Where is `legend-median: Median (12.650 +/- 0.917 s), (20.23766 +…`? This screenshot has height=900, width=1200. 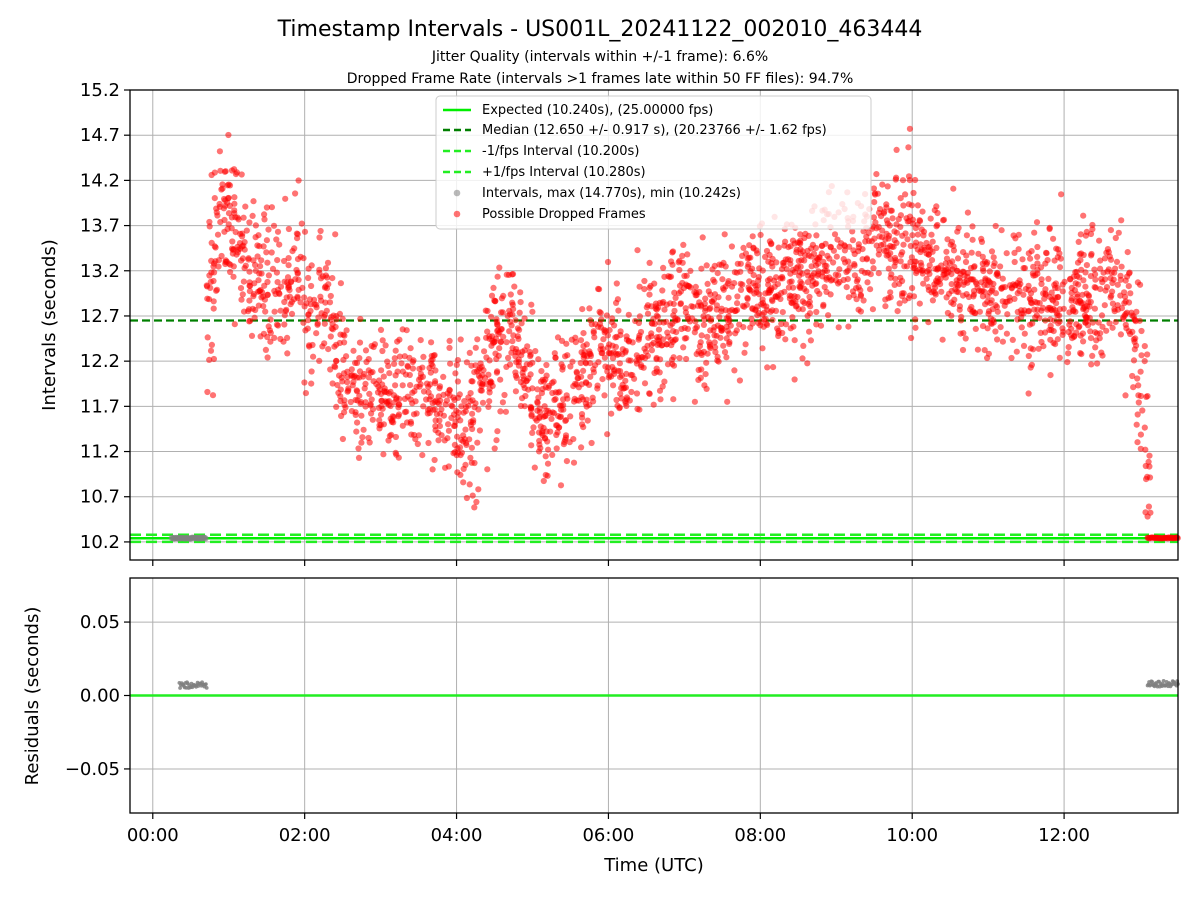 legend-median: Median (12.650 +/- 0.917 s), (20.23766 +… is located at coordinates (654, 130).